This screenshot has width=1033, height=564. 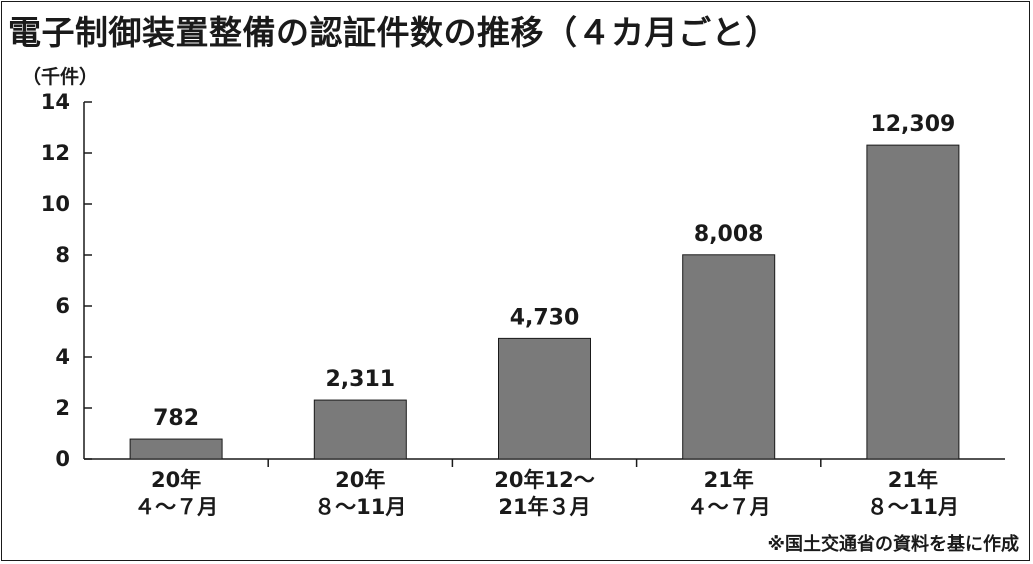 I want to click on y-tick-label: 6, so click(x=62, y=306).